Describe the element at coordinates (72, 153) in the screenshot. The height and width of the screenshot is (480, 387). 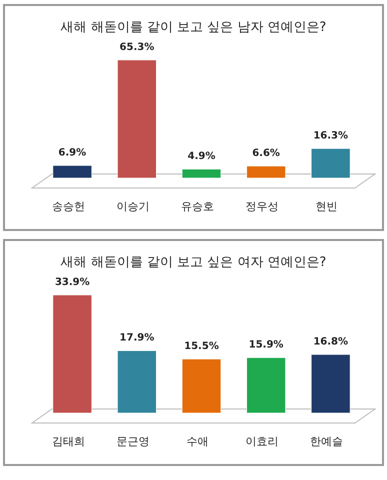
I see `data-label: 6.9%` at that location.